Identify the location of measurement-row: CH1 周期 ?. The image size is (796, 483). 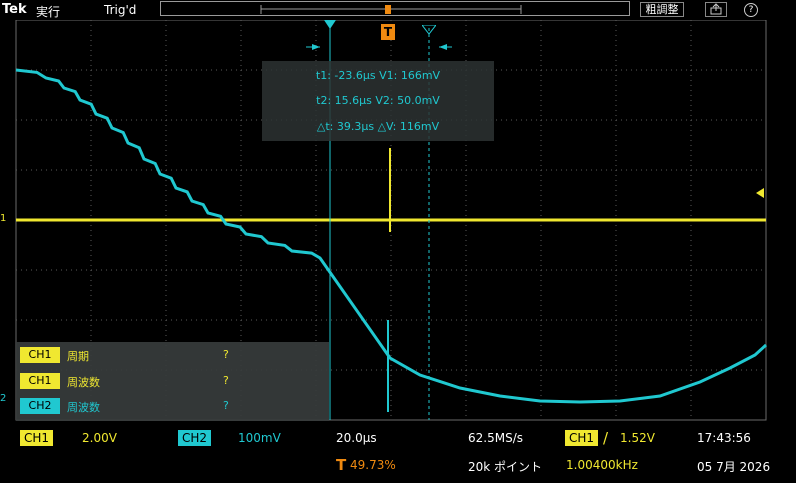
(172, 355).